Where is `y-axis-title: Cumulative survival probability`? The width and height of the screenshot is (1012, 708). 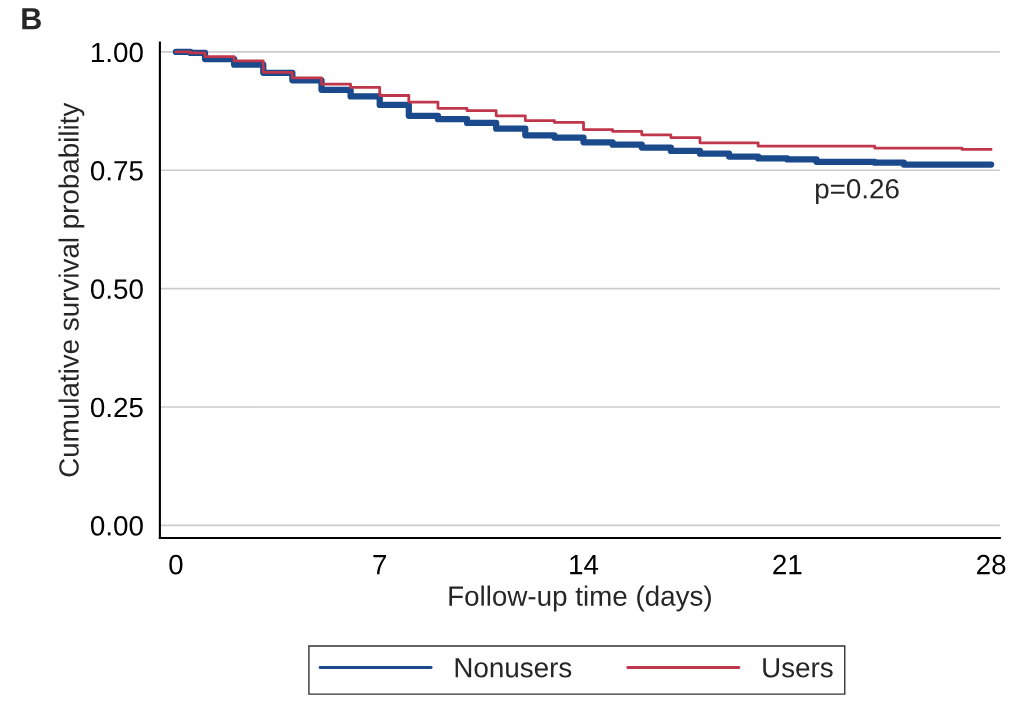
y-axis-title: Cumulative survival probability is located at coordinates (71, 289).